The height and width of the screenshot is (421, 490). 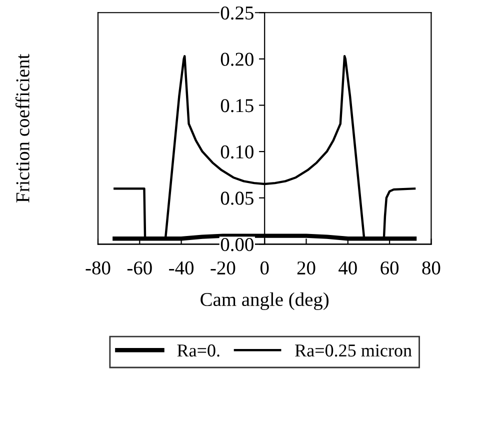 I want to click on x-tick-label: -20, so click(x=223, y=268).